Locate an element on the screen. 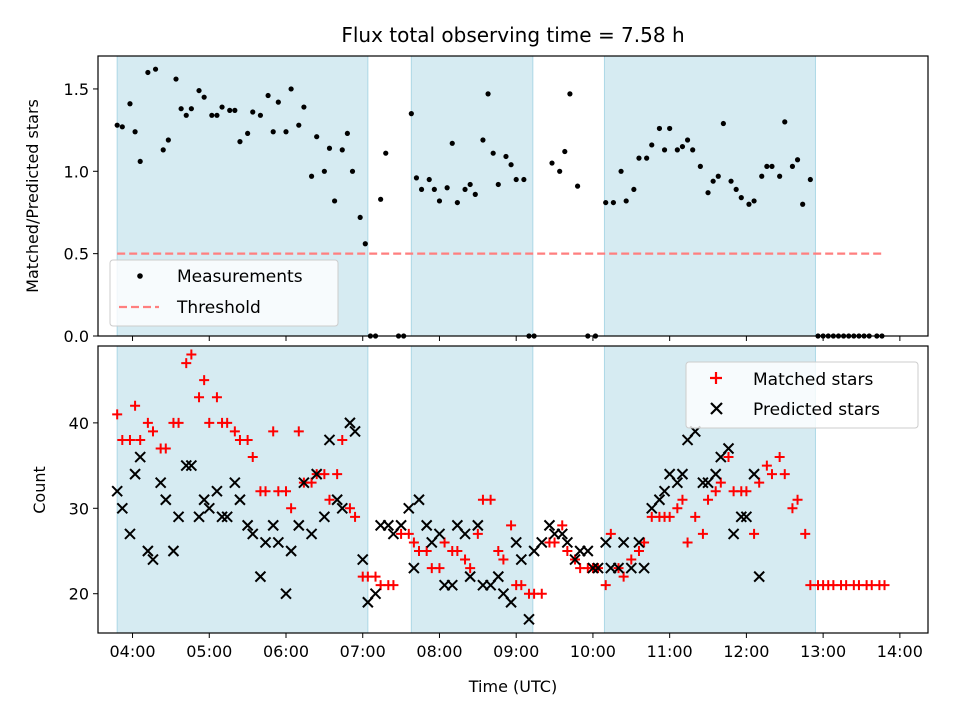 The image size is (960, 720). bottom-y-ticks: 20 30 40 is located at coordinates (83, 509).